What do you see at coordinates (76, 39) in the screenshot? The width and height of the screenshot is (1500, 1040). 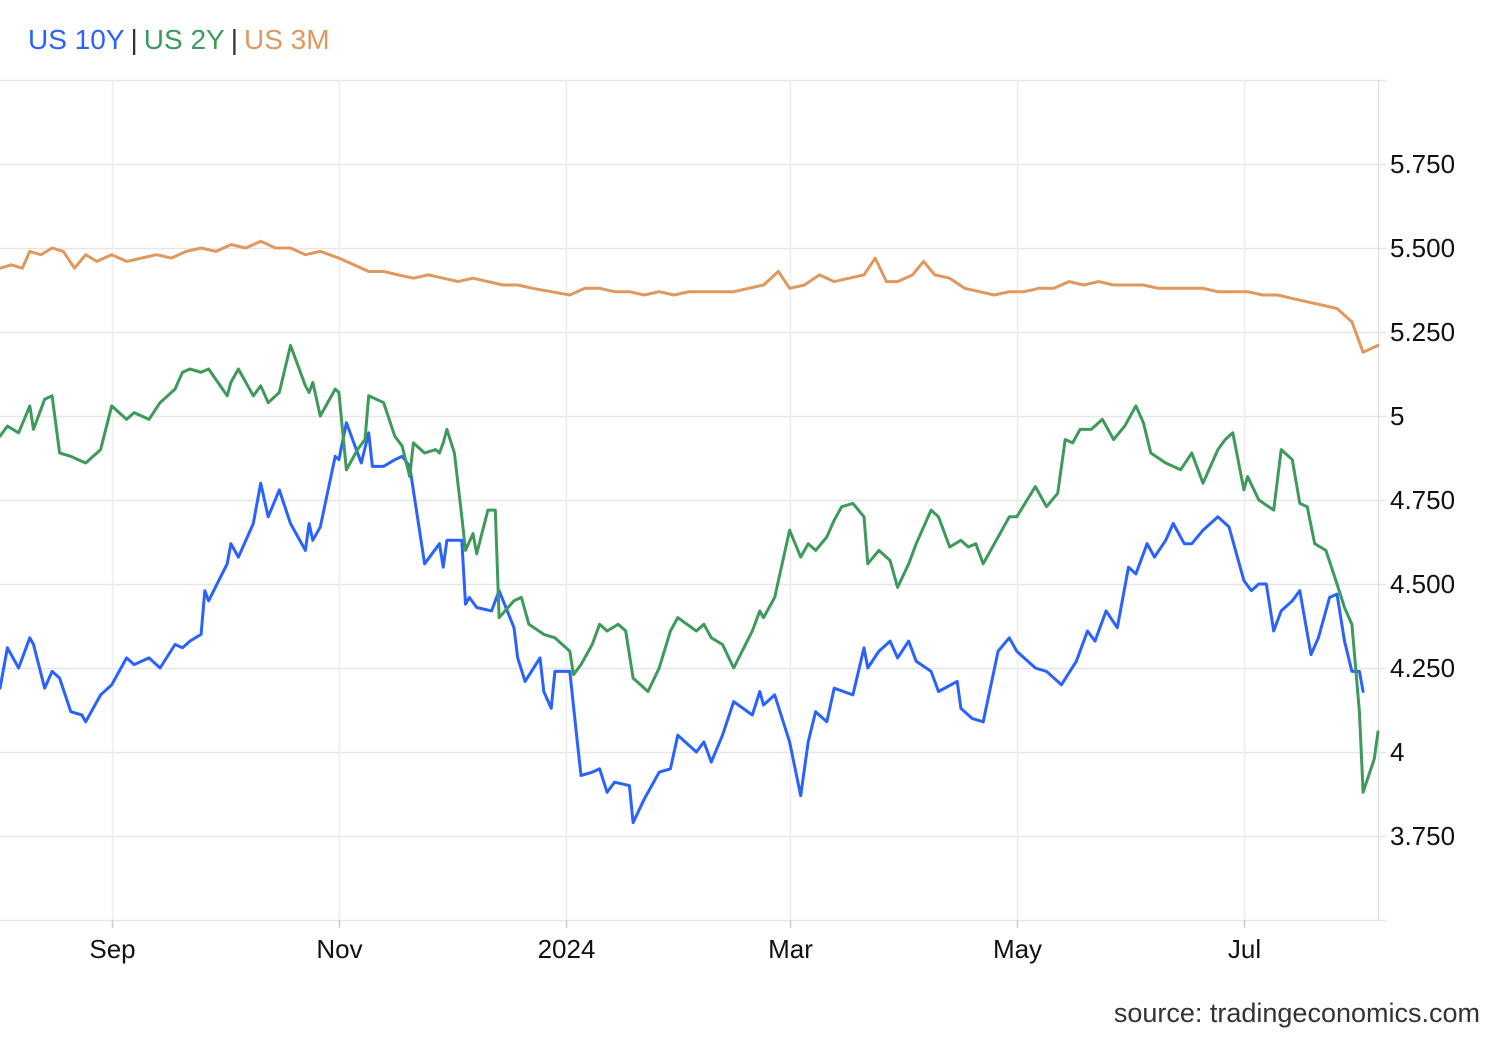 I see `legend-us10y: US 10Y` at bounding box center [76, 39].